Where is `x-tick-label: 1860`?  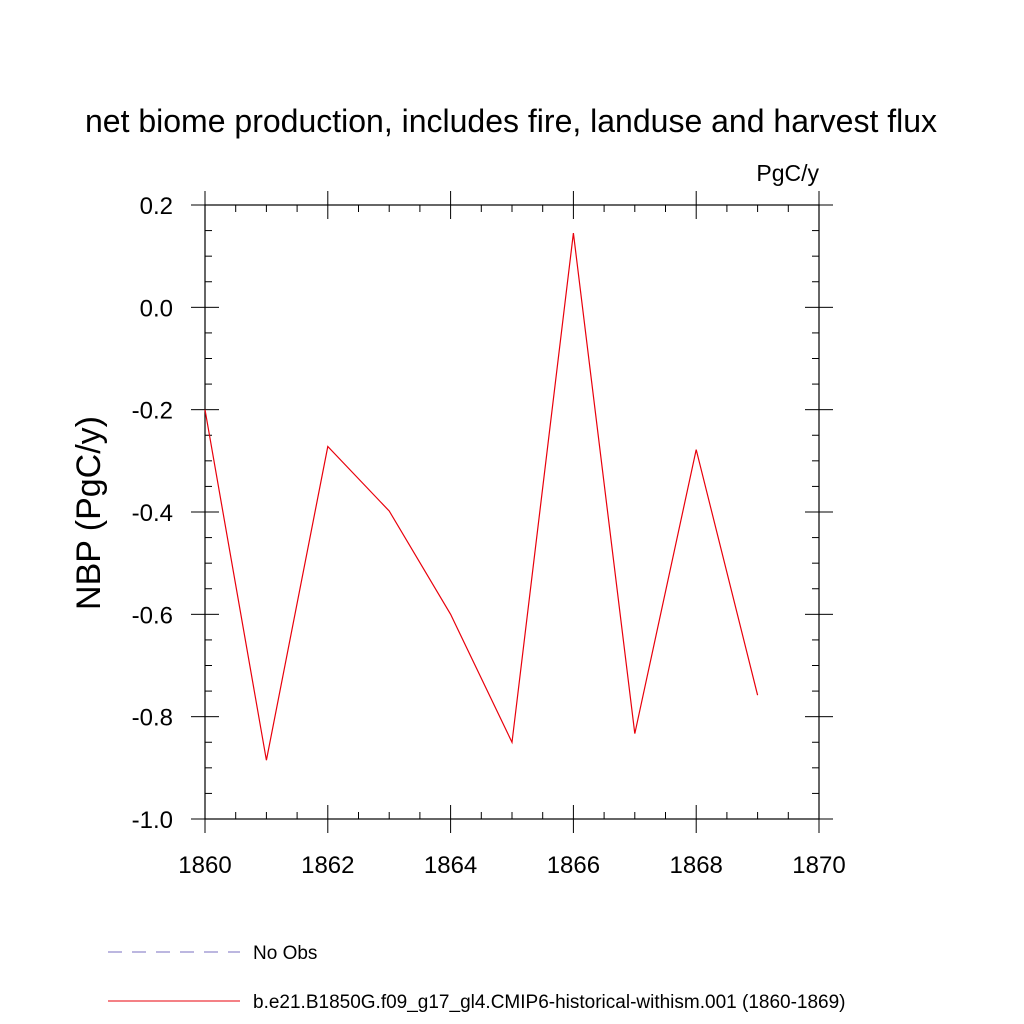
x-tick-label: 1860 is located at coordinates (204, 865).